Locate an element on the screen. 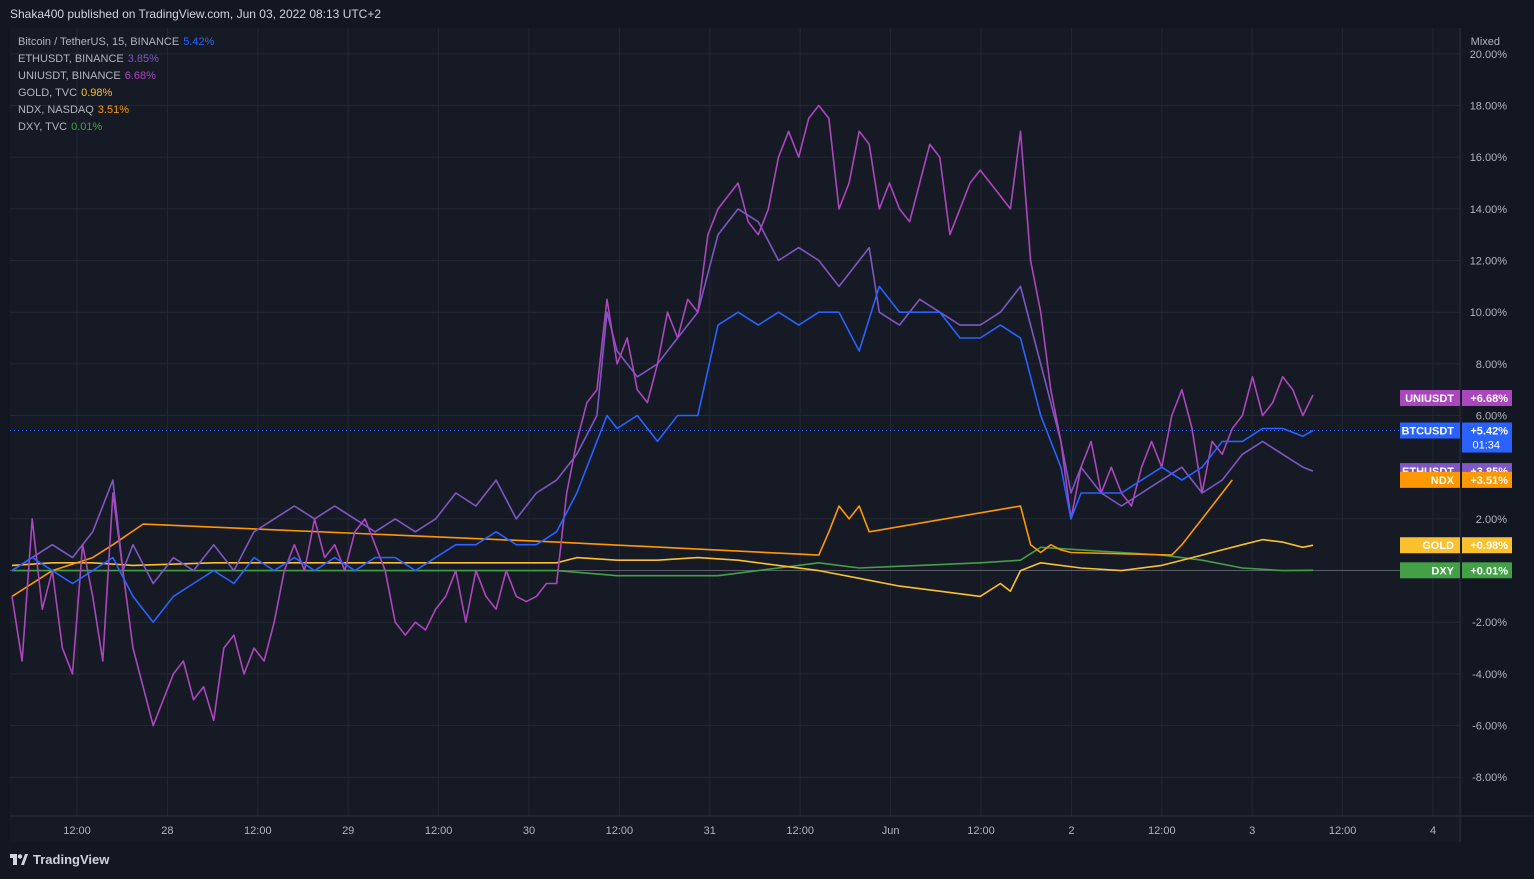 This screenshot has height=879, width=1534. price-tag-value-uniusdt is located at coordinates (1487, 397).